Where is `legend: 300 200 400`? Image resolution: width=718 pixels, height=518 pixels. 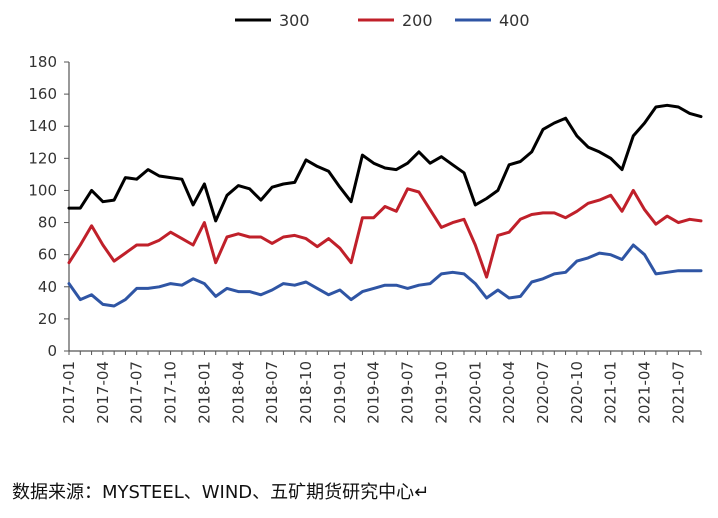
legend: 300 200 400 is located at coordinates (382, 20).